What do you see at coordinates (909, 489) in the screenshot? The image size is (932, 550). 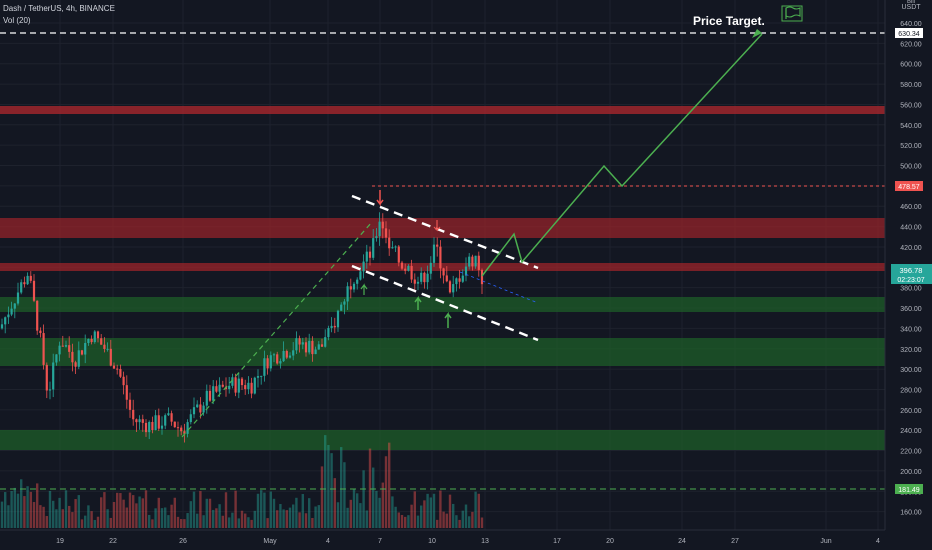 I see `support-price-badge` at bounding box center [909, 489].